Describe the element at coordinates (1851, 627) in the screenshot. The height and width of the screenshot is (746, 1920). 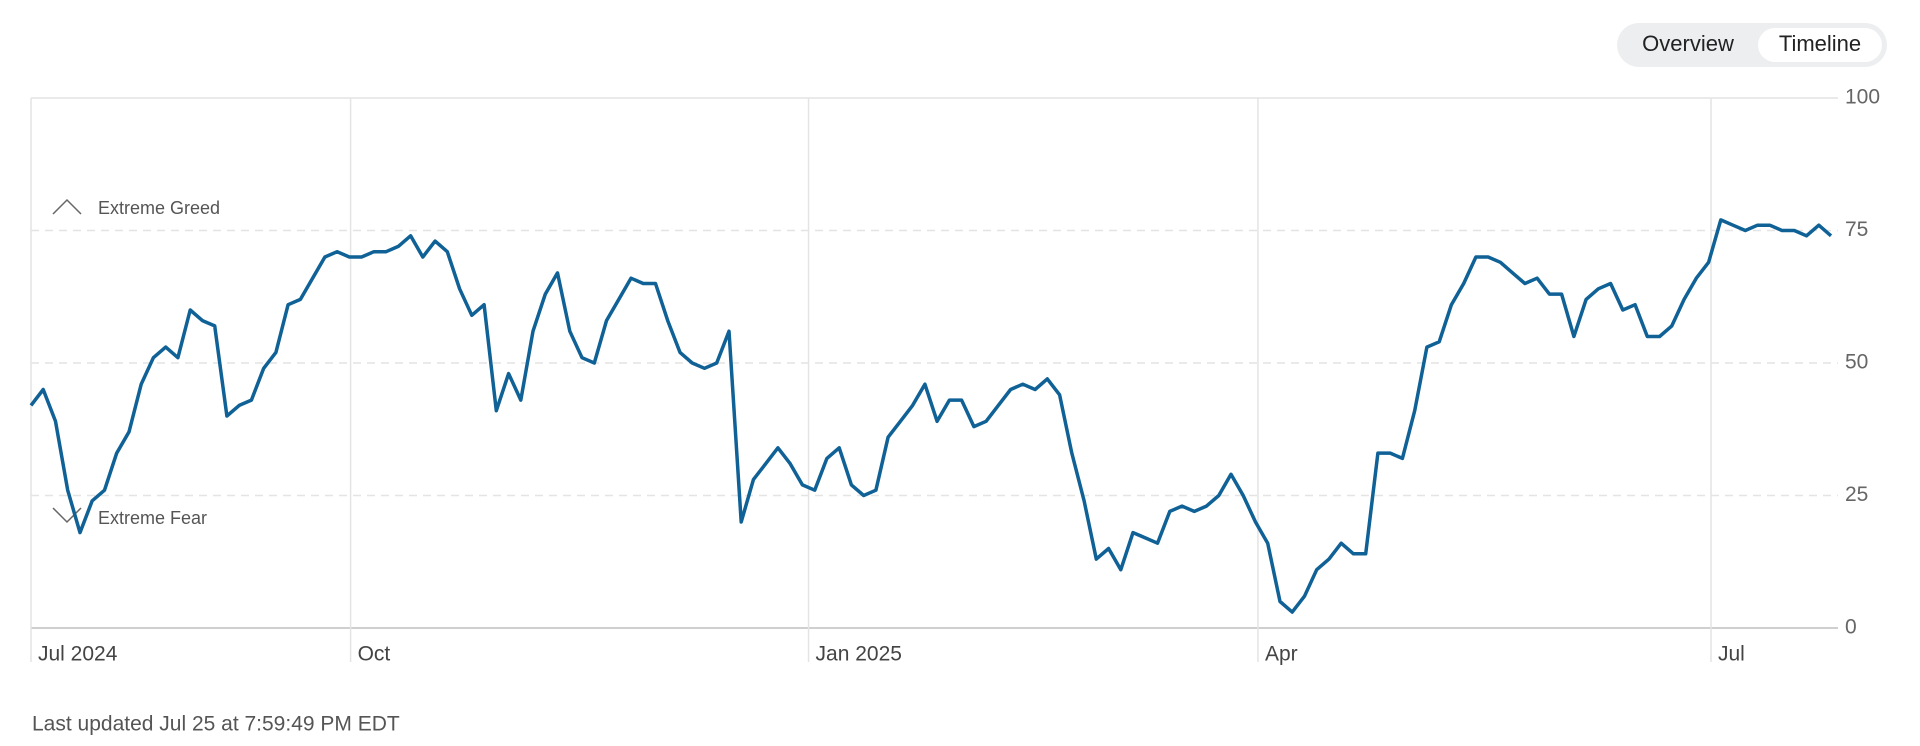
I see `y-tick-label: 0` at that location.